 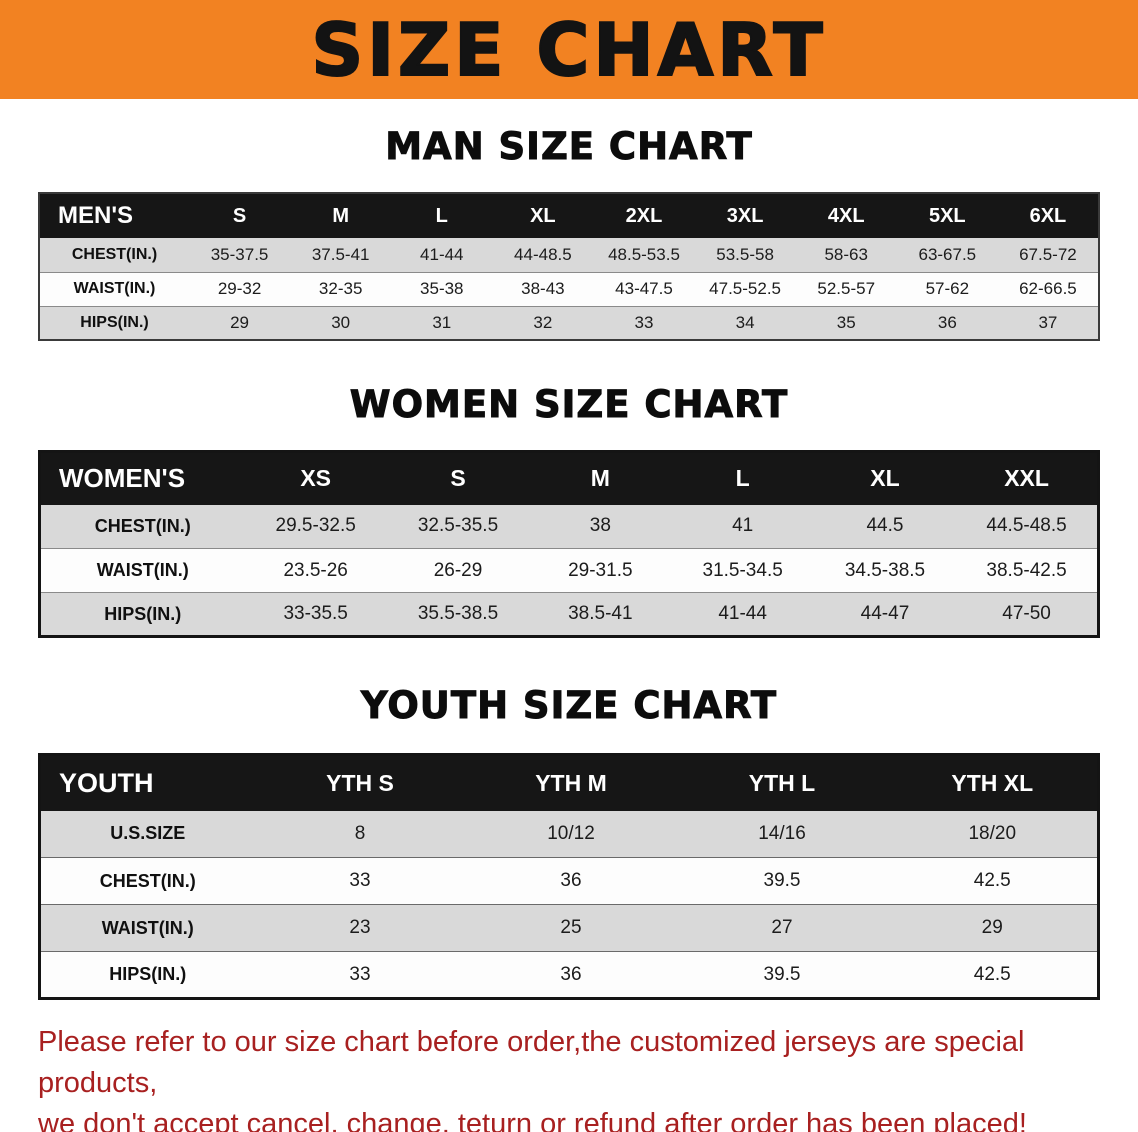 What do you see at coordinates (885, 613) in the screenshot?
I see `measurement-value-cell: 44-47` at bounding box center [885, 613].